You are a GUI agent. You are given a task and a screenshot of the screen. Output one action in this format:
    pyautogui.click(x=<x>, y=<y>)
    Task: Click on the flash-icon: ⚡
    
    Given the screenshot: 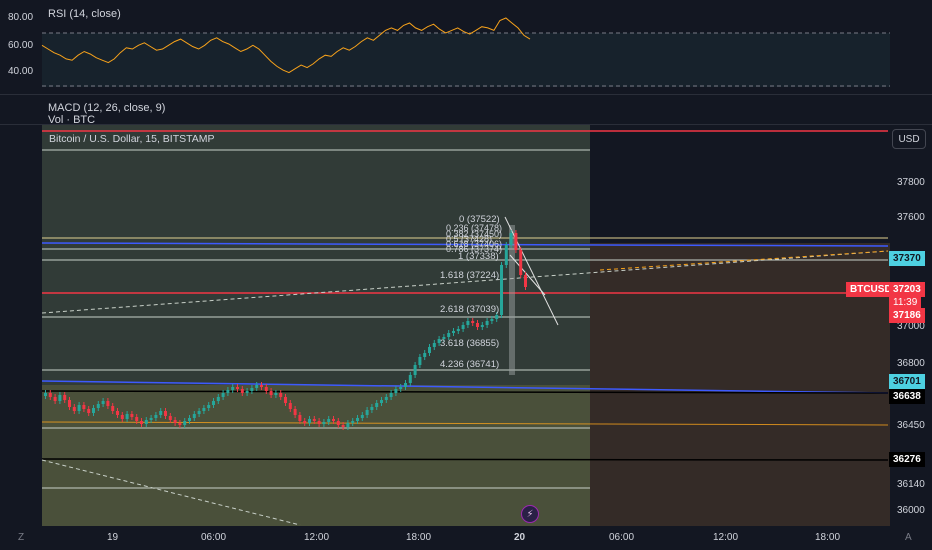 What is the action you would take?
    pyautogui.click(x=530, y=514)
    